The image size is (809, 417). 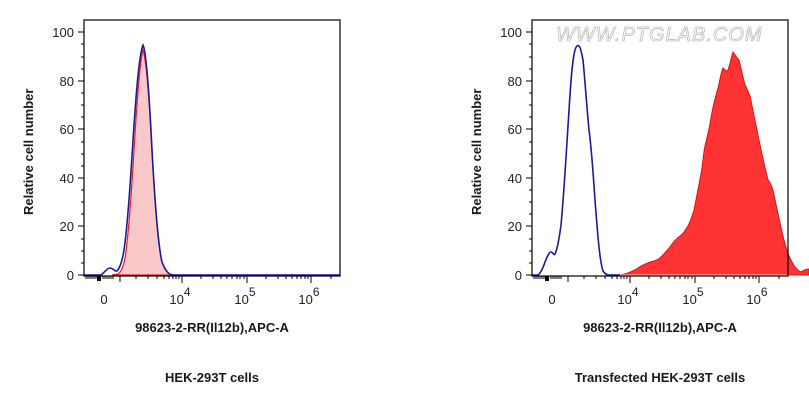 I want to click on watermark: WWW.PTGLAB.COM, so click(x=659, y=35).